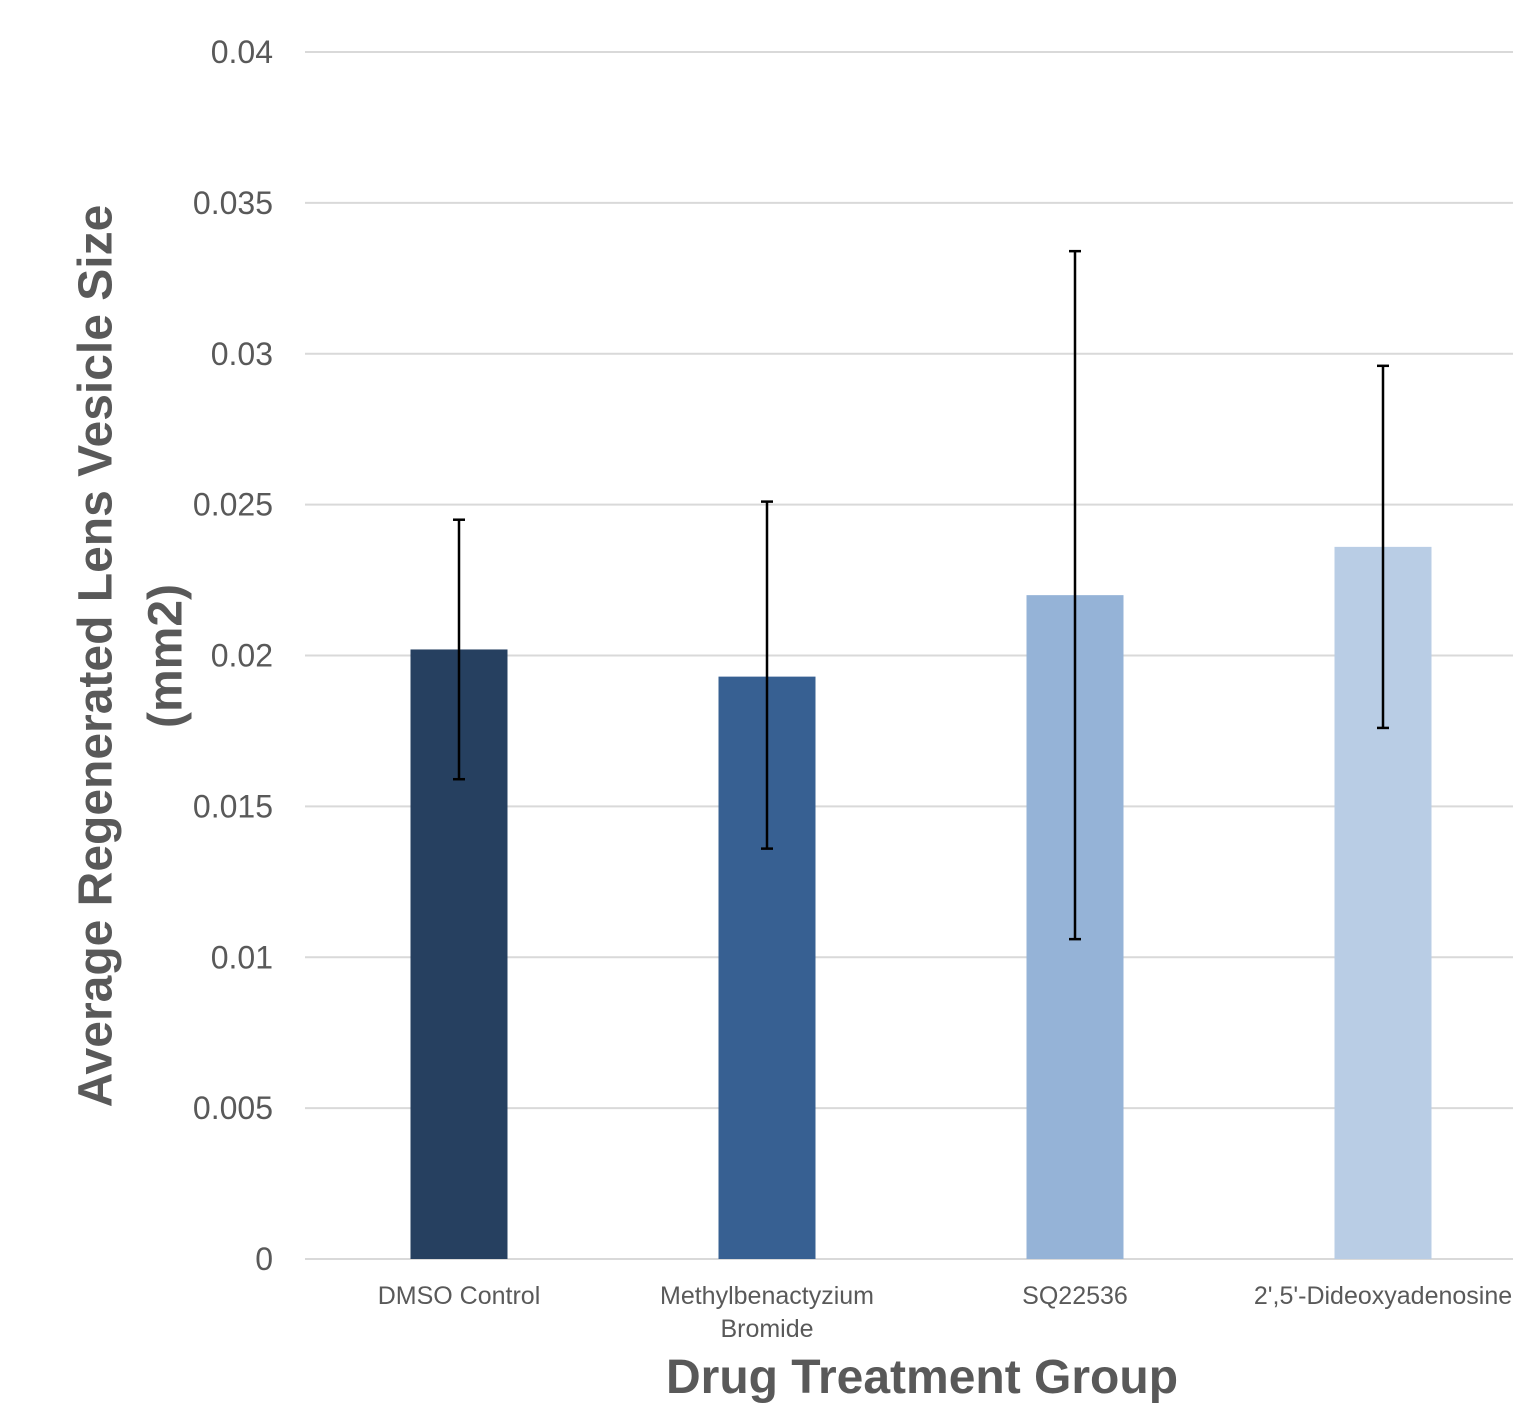  What do you see at coordinates (767, 1312) in the screenshot?
I see `x-category-label: Methylbenactyzium Bromide` at bounding box center [767, 1312].